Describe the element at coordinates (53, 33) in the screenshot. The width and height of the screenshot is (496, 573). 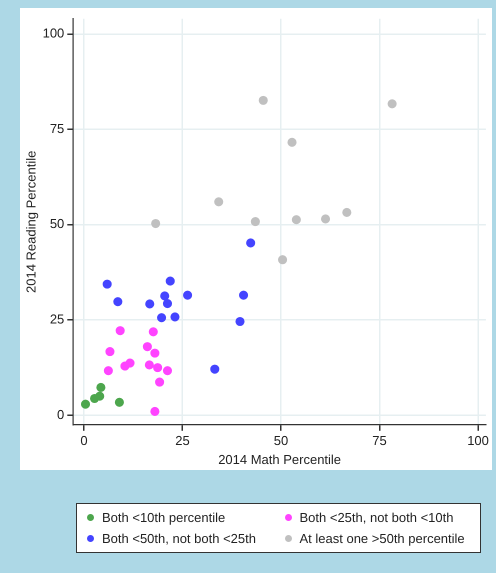
I see `y-tick-label: 100` at that location.